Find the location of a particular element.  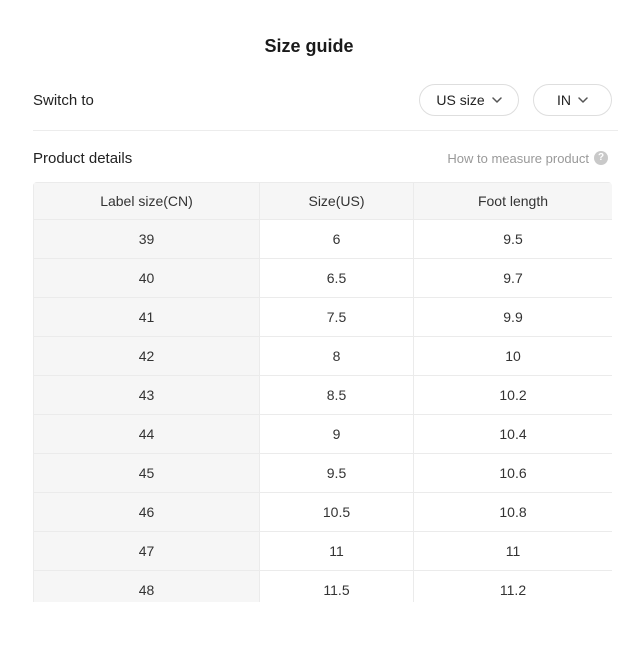

table-cell: 11.5 is located at coordinates (336, 586).